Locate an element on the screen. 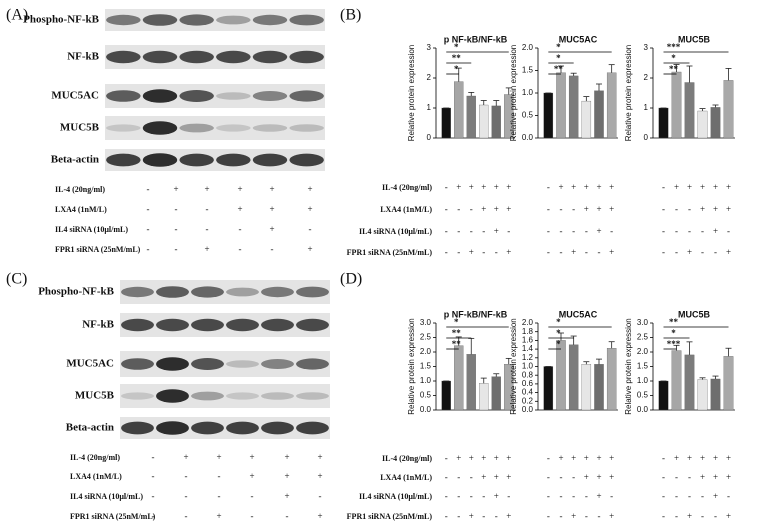 Image resolution: width=758 pixels, height=527 pixels. treatment-label: IL-4 (20ng/ml) is located at coordinates (80, 189).